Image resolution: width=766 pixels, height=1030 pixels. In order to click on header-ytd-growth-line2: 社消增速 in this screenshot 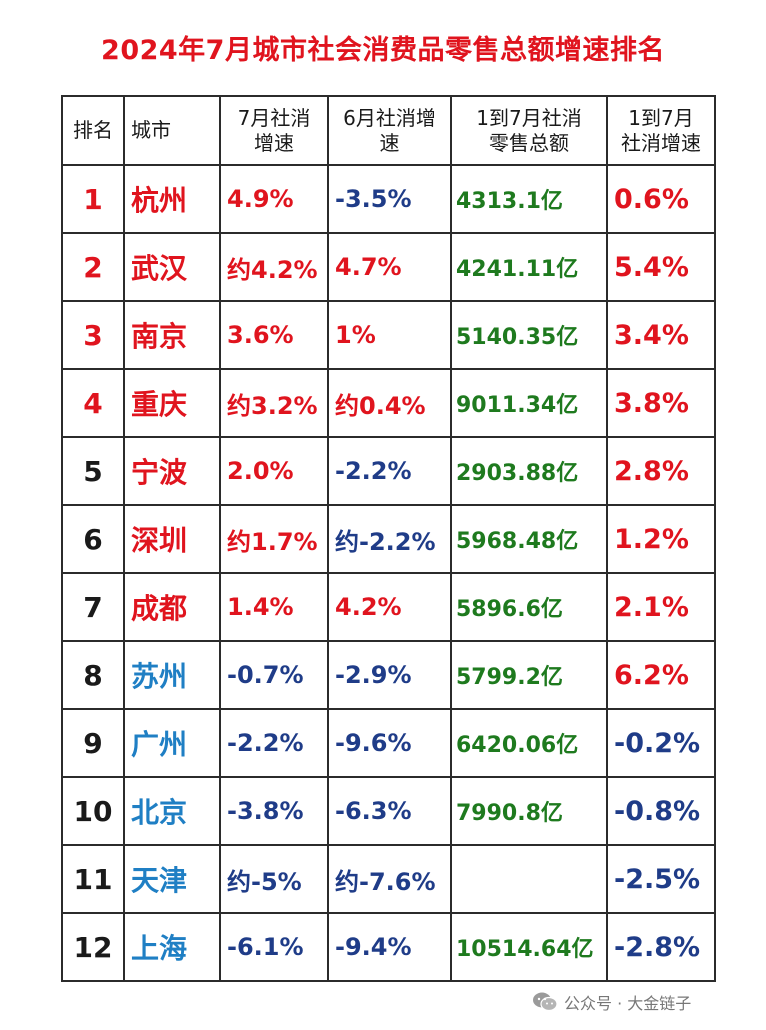, I will do `click(661, 142)`.